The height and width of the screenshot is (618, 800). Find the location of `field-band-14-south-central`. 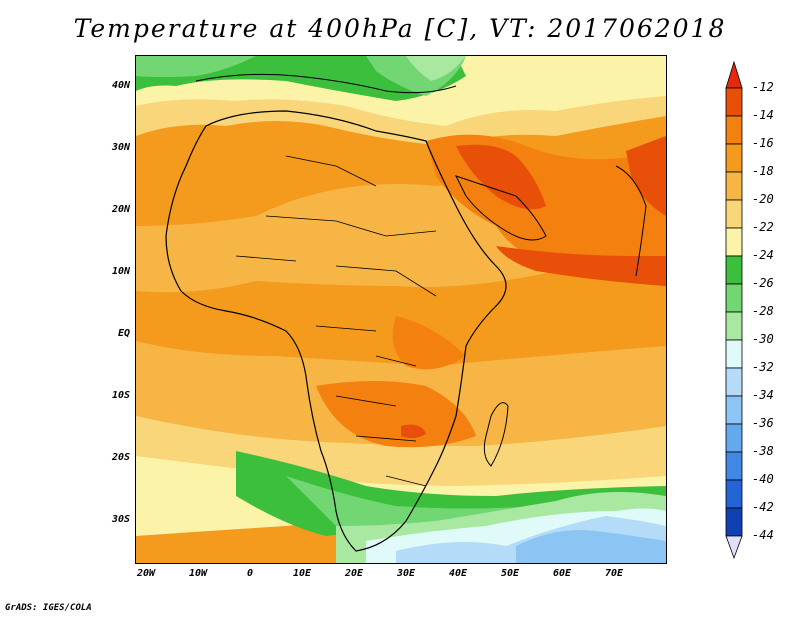

field-band-14-south-central is located at coordinates (396, 414).